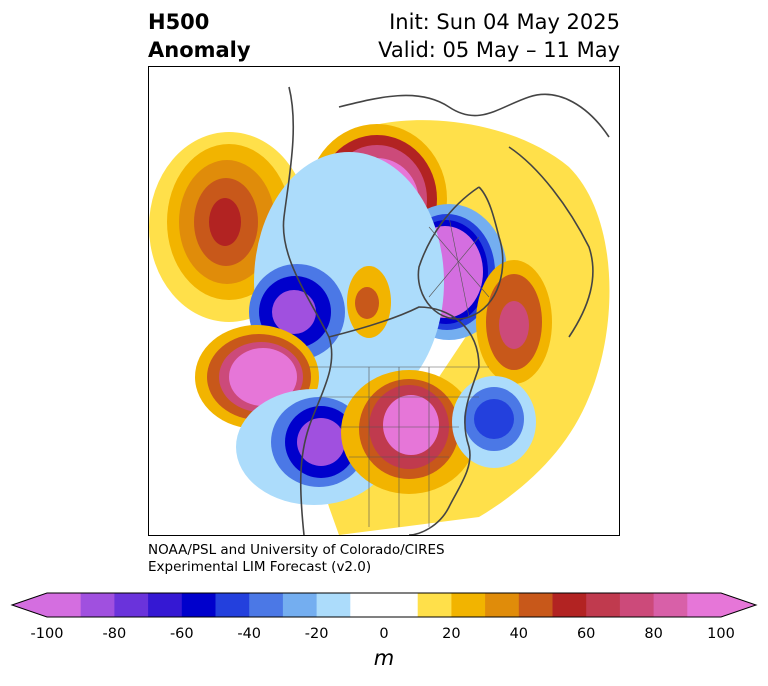 The width and height of the screenshot is (768, 686). I want to click on map-title: H500 Anomaly, so click(199, 36).